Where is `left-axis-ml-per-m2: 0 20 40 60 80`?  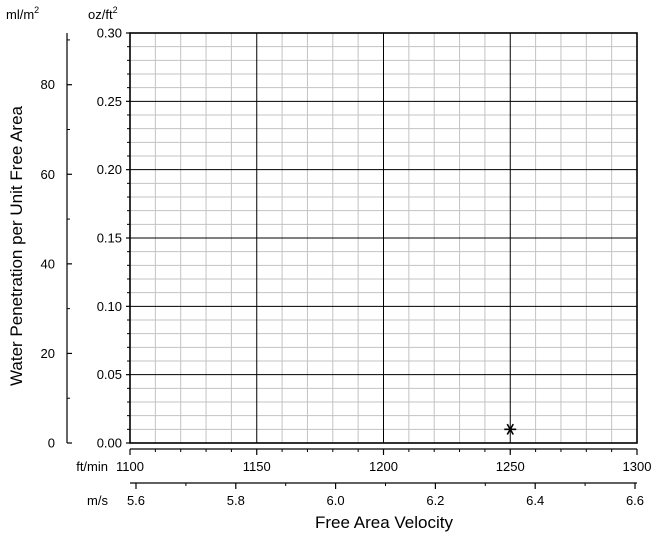 left-axis-ml-per-m2: 0 20 40 60 80 is located at coordinates (56, 242).